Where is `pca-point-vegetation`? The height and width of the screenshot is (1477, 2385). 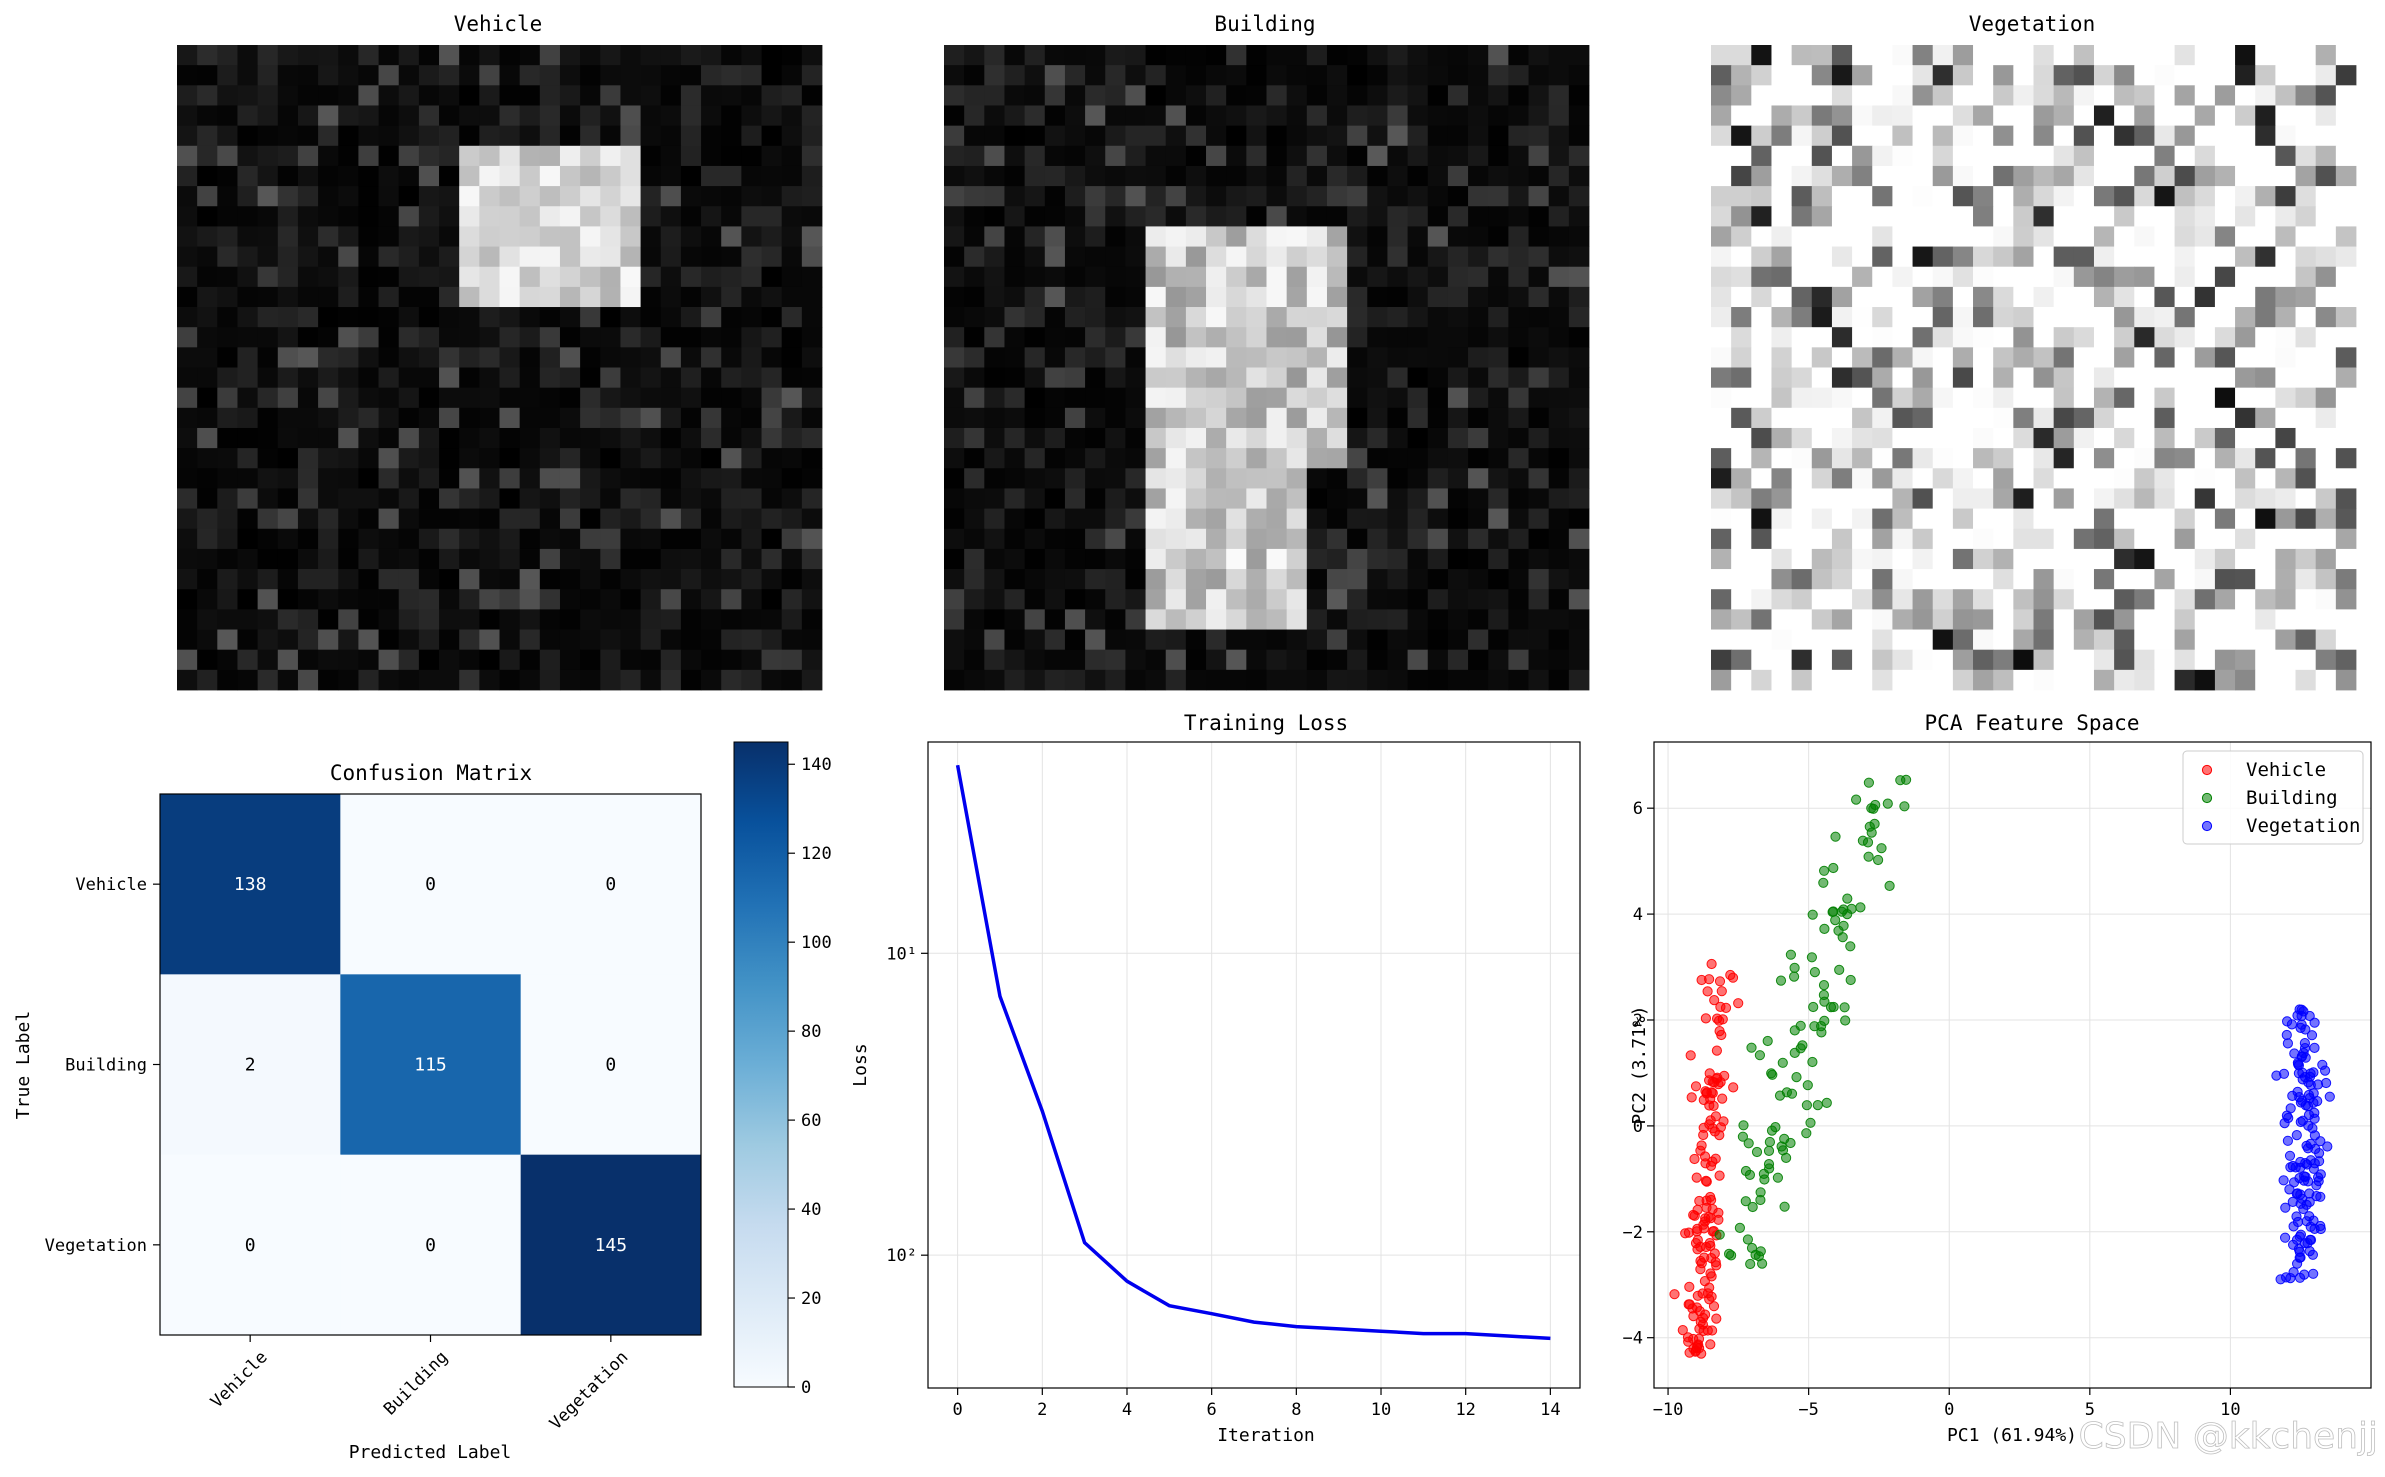 pca-point-vegetation is located at coordinates (2305, 1029).